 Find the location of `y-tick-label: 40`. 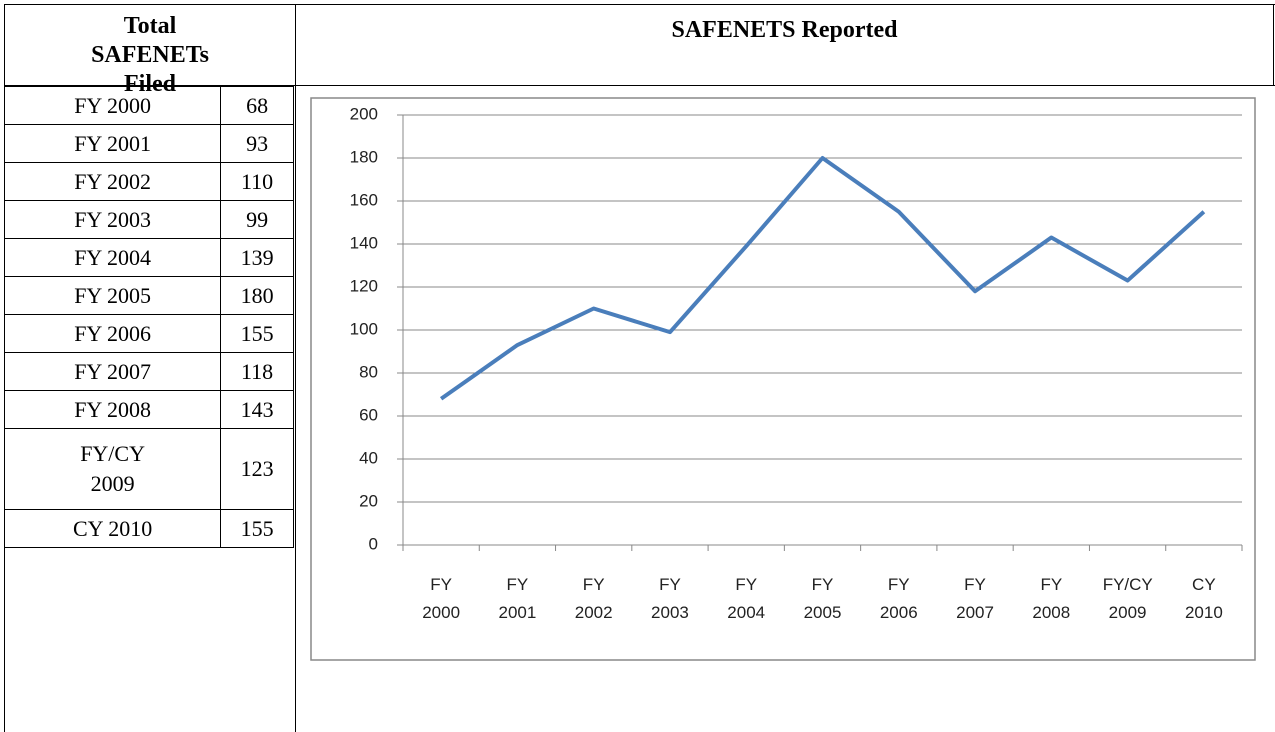

y-tick-label: 40 is located at coordinates (368, 457).